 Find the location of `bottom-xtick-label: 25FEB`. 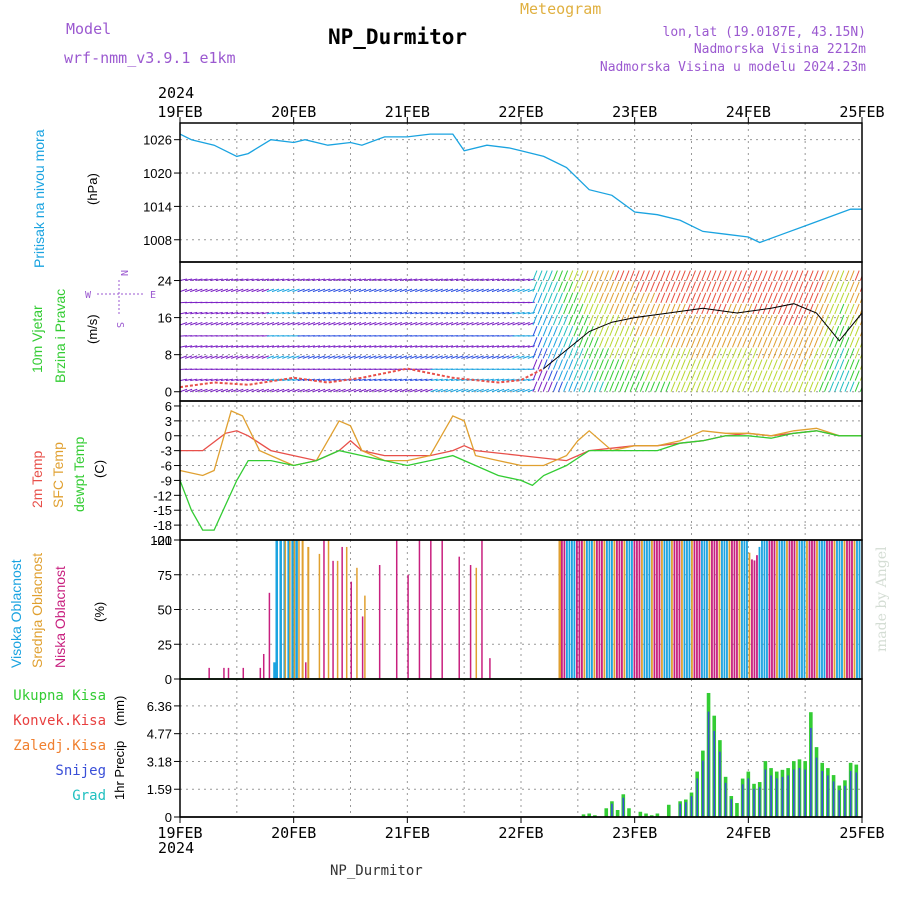

bottom-xtick-label: 25FEB is located at coordinates (861, 833).